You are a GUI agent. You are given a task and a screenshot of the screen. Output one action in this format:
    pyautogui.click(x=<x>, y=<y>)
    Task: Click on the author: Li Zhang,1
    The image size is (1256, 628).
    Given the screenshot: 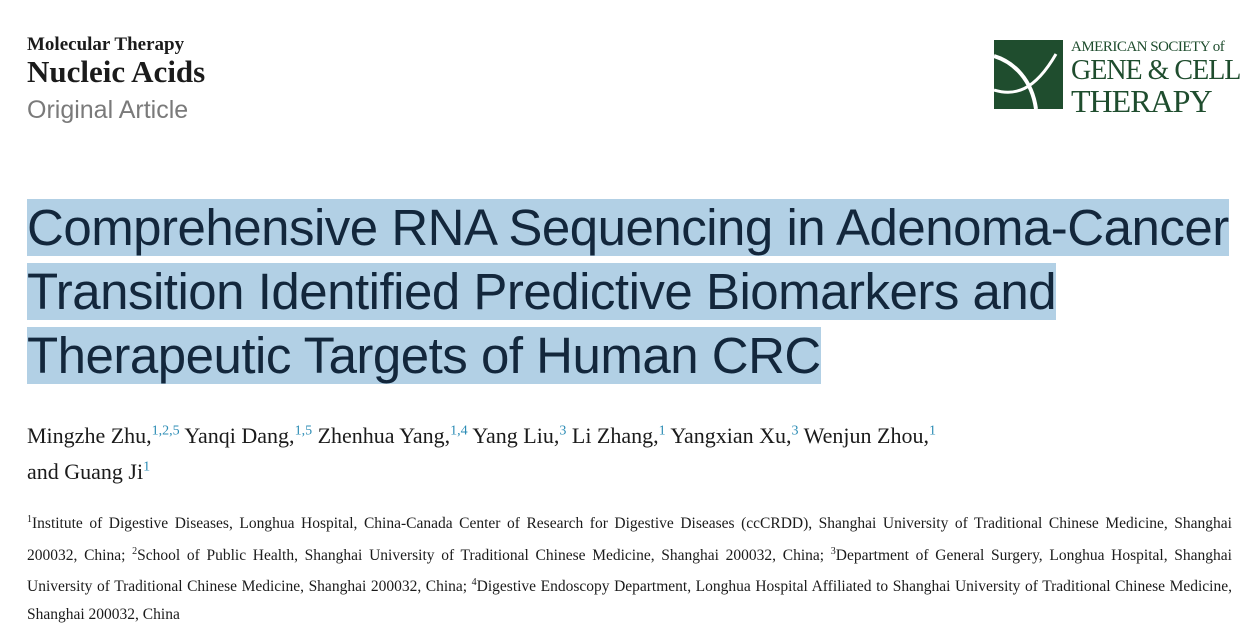 What is the action you would take?
    pyautogui.click(x=619, y=435)
    